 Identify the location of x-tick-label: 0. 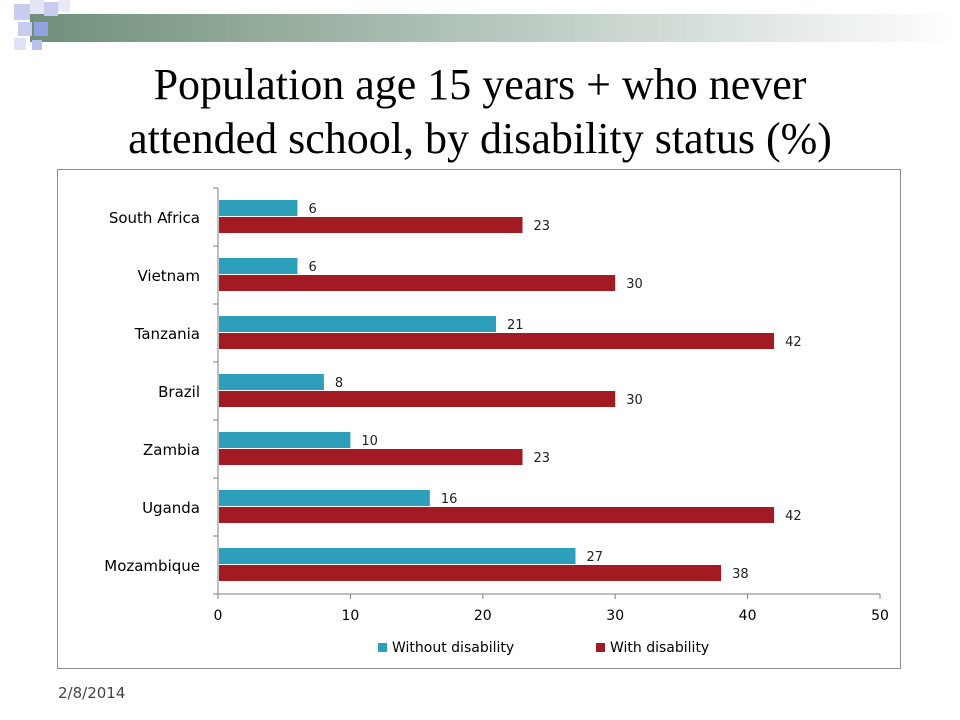
(218, 616).